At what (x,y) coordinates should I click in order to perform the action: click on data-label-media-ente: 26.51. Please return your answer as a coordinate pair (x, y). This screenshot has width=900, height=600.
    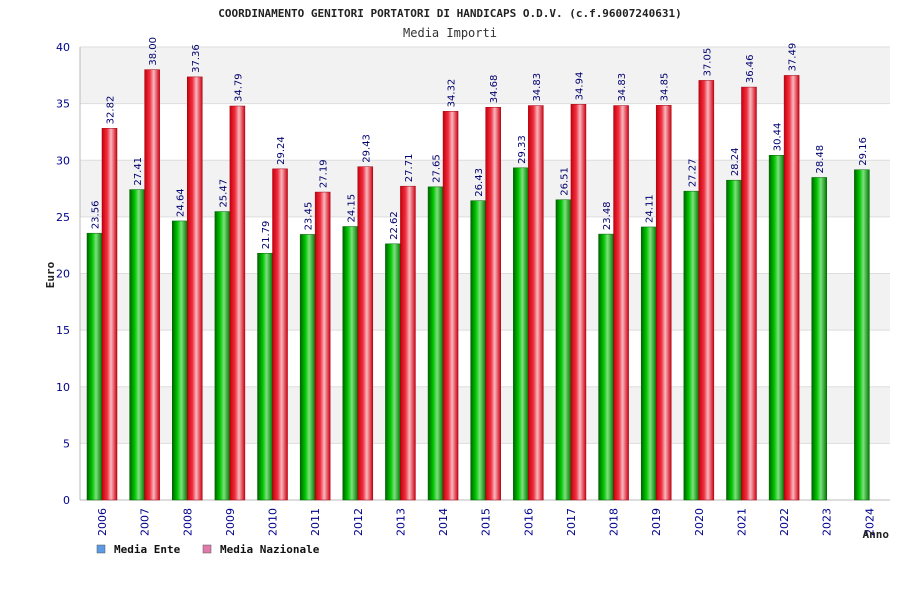
    Looking at the image, I should click on (564, 181).